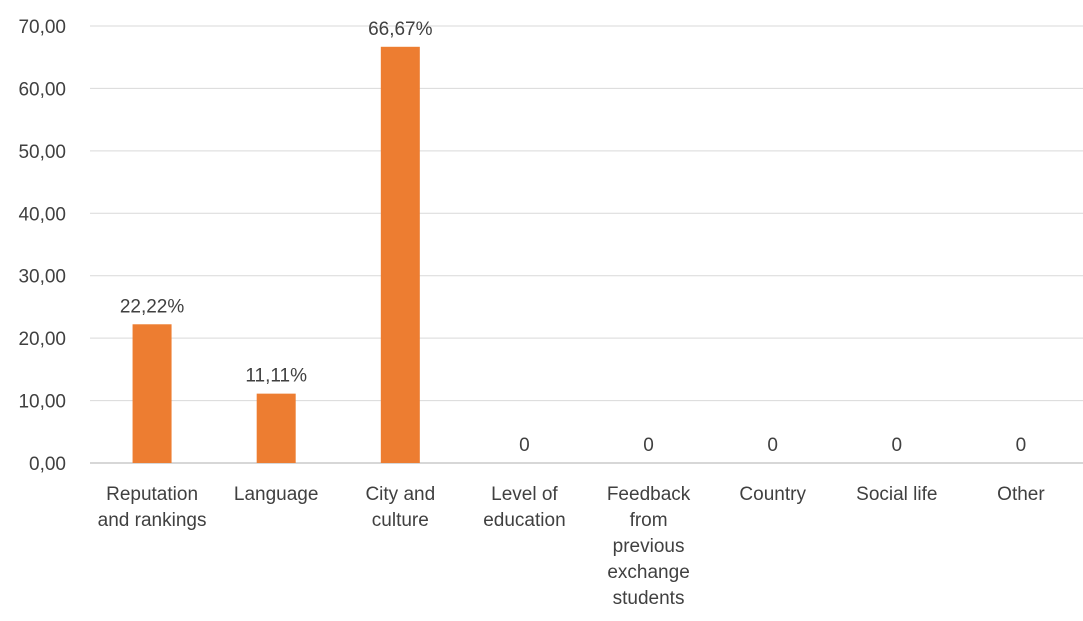  I want to click on x-tick-label: Level of education, so click(524, 507).